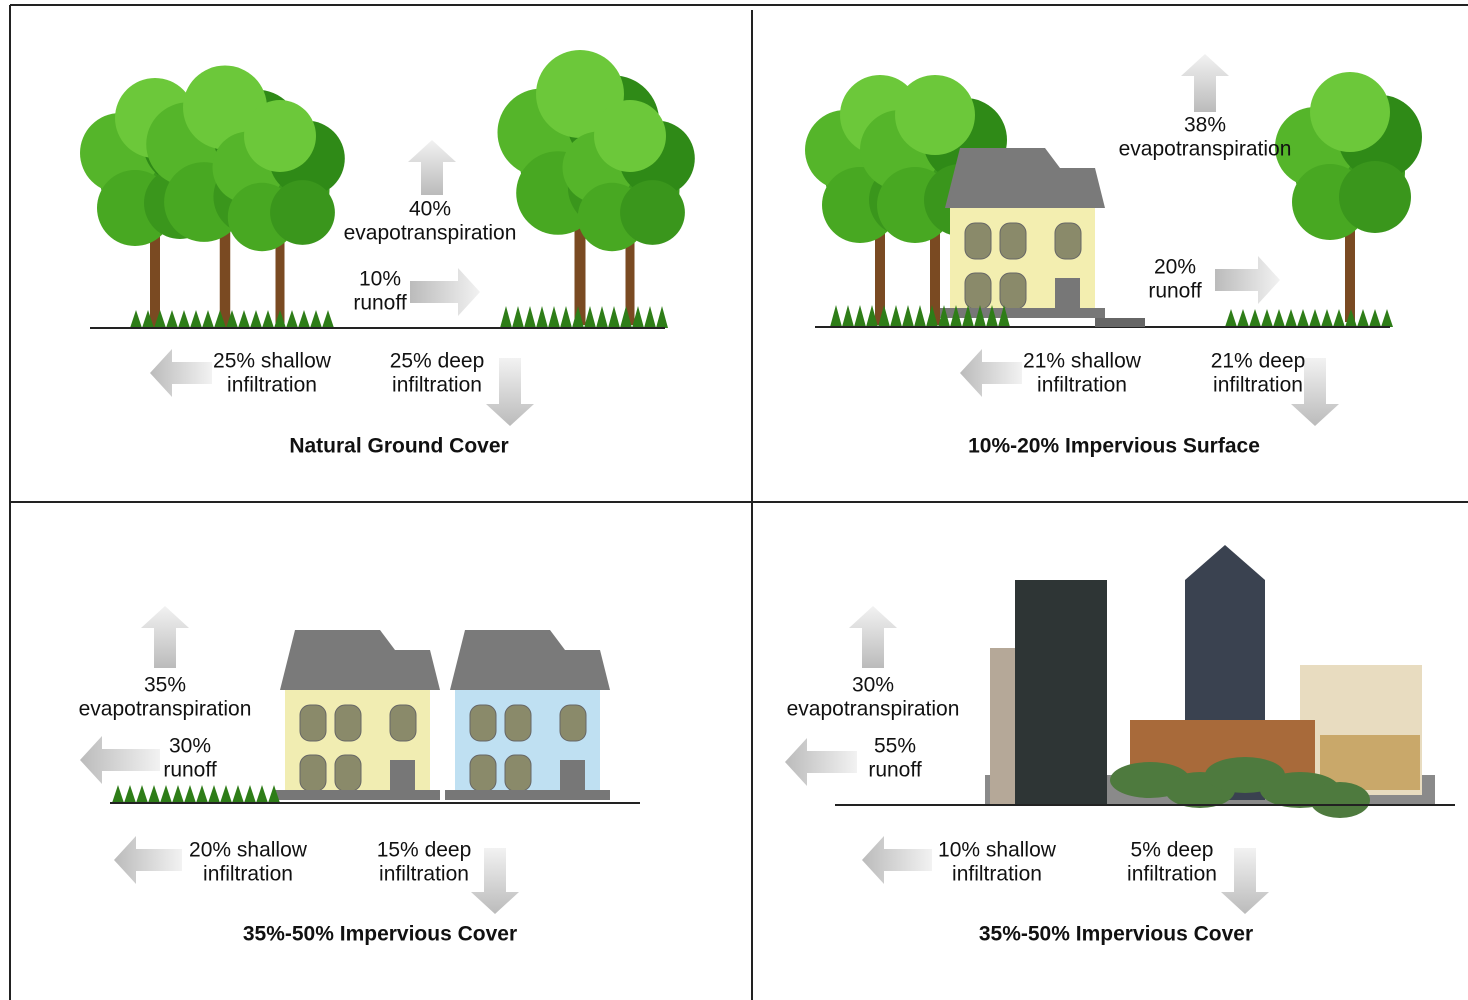 The image size is (1468, 1000). What do you see at coordinates (248, 850) in the screenshot?
I see `shallow-infiltration-label: 20% shallow` at bounding box center [248, 850].